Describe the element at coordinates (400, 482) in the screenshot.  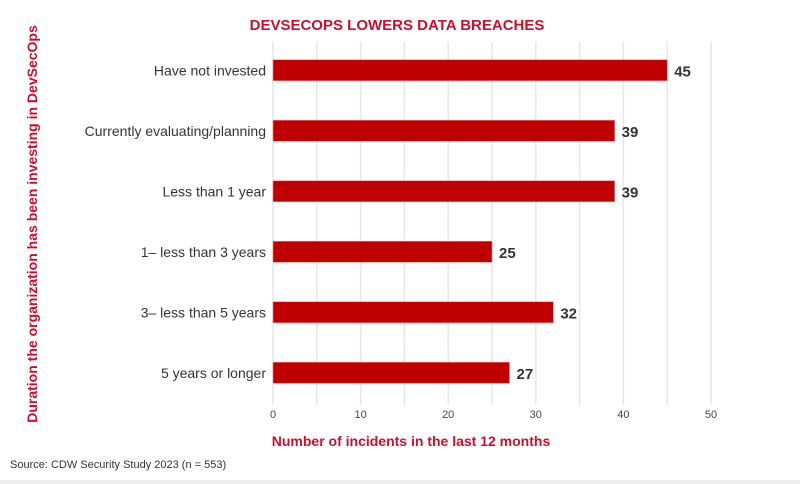
I see `bottom-strip` at that location.